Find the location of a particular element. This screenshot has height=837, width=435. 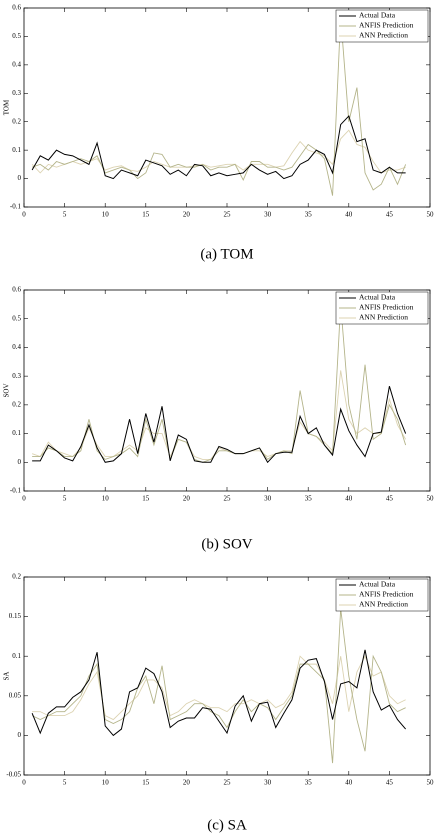

y-tick-label: 0.15 is located at coordinates (15, 616).